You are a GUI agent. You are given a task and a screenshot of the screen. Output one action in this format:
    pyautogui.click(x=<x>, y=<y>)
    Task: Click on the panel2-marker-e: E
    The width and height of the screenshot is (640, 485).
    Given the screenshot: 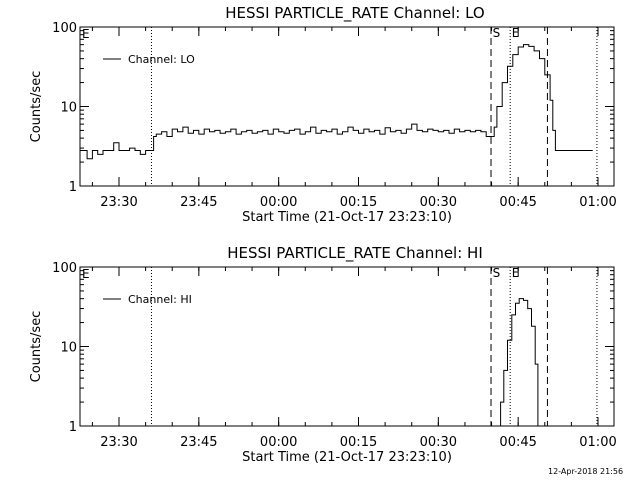 What is the action you would take?
    pyautogui.click(x=516, y=273)
    